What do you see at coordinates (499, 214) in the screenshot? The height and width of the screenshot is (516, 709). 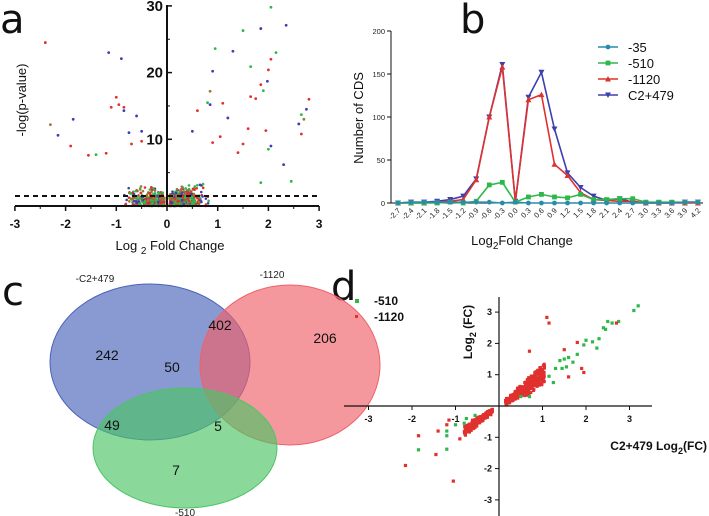 I see `line-x-tick-label: -0.3` at bounding box center [499, 214].